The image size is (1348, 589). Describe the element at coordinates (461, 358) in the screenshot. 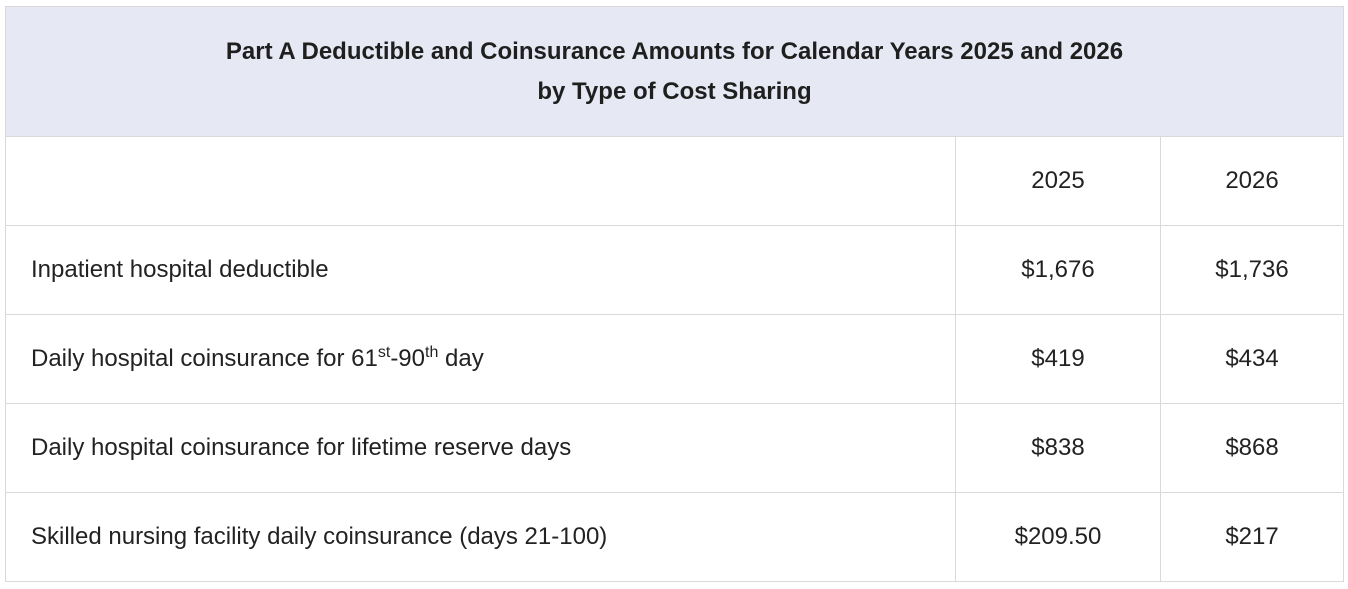

I see `label-text-part: day` at that location.